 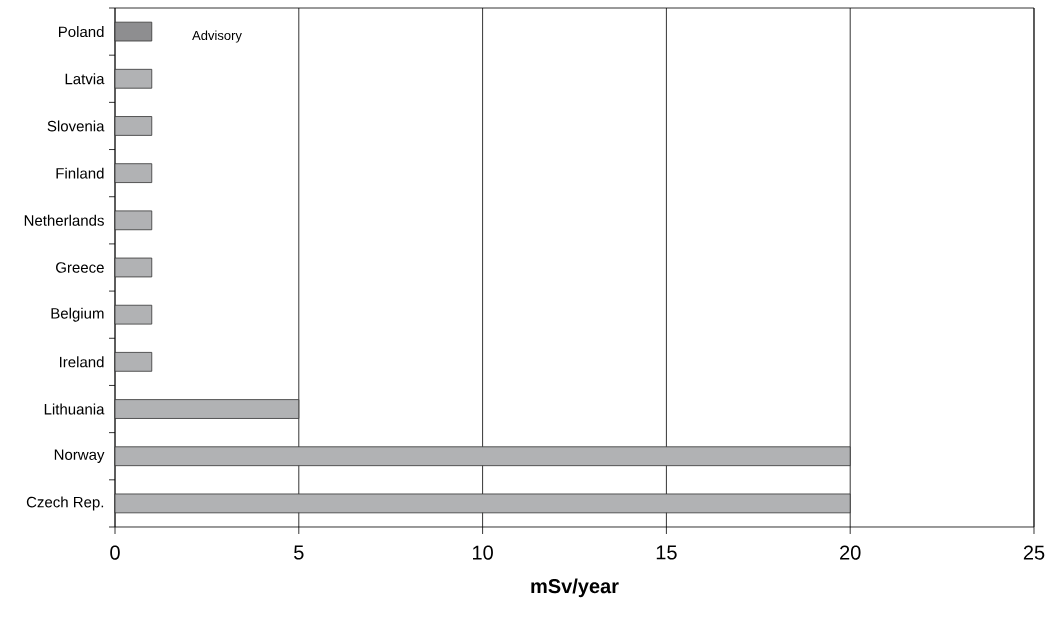 What do you see at coordinates (115, 552) in the screenshot?
I see `x-tick-label: 0` at bounding box center [115, 552].